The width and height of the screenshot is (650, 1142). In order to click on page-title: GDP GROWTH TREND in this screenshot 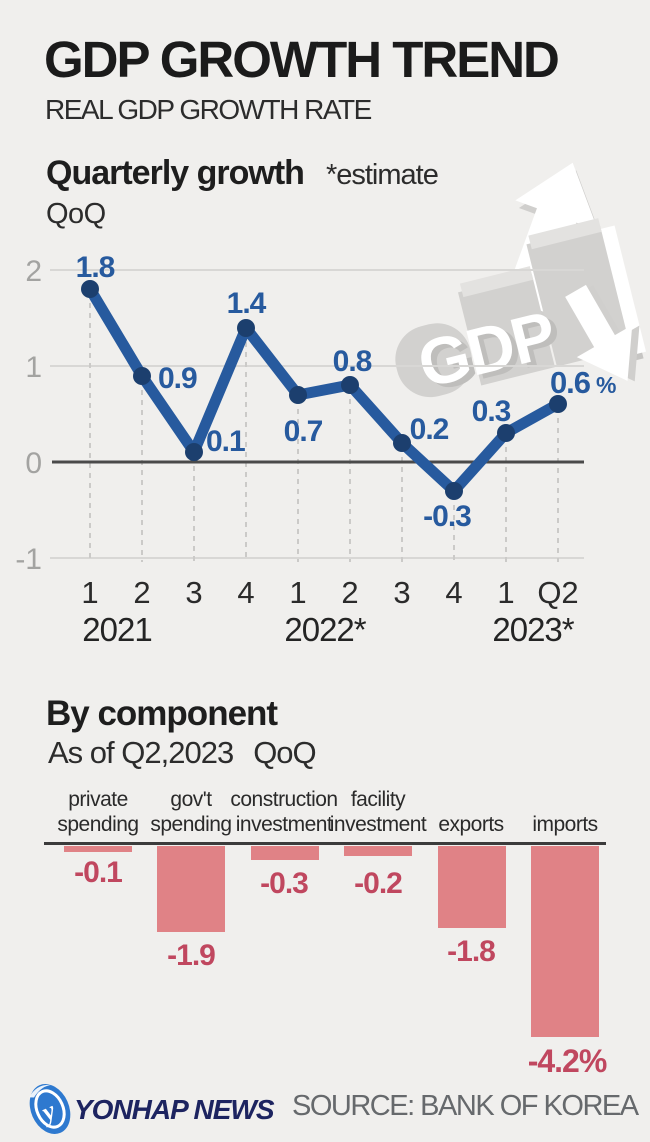, I will do `click(302, 59)`.